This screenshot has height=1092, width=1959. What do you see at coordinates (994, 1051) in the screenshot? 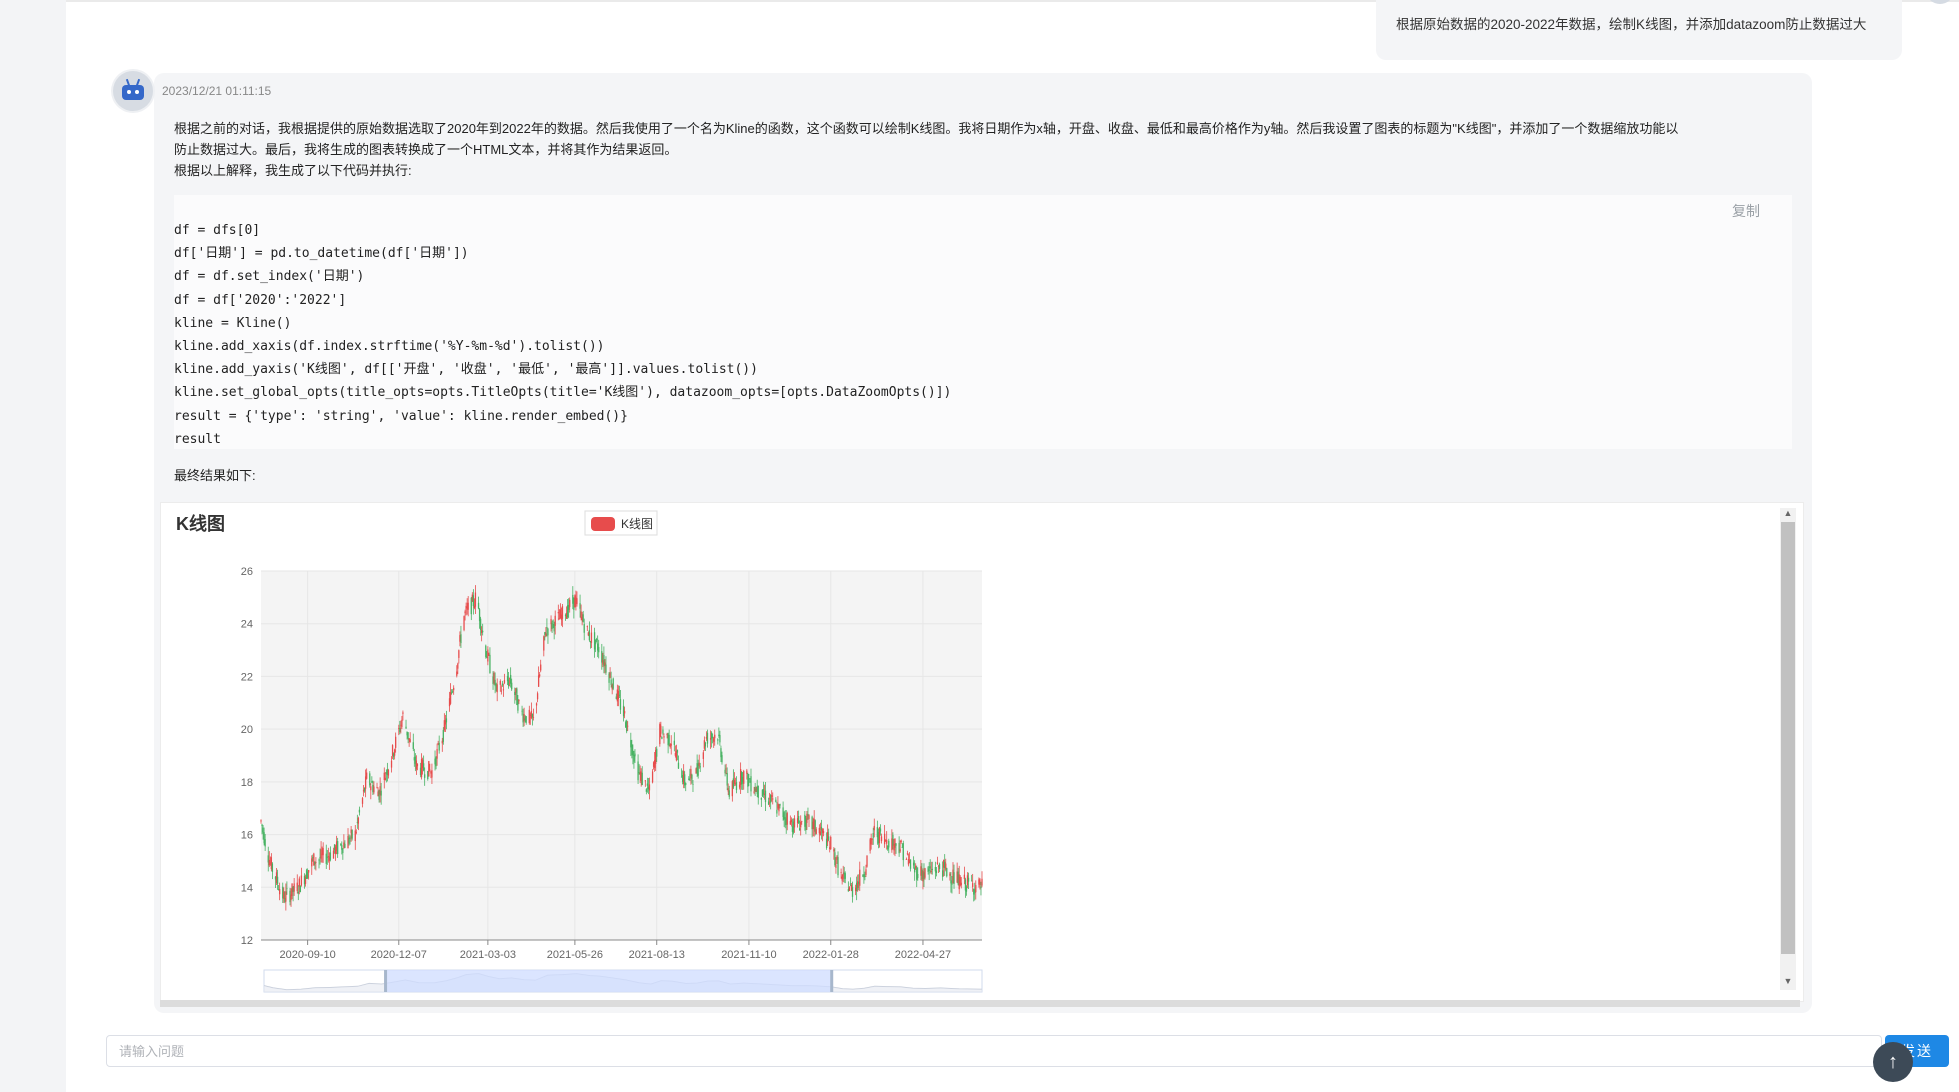
I see `question-input` at bounding box center [994, 1051].